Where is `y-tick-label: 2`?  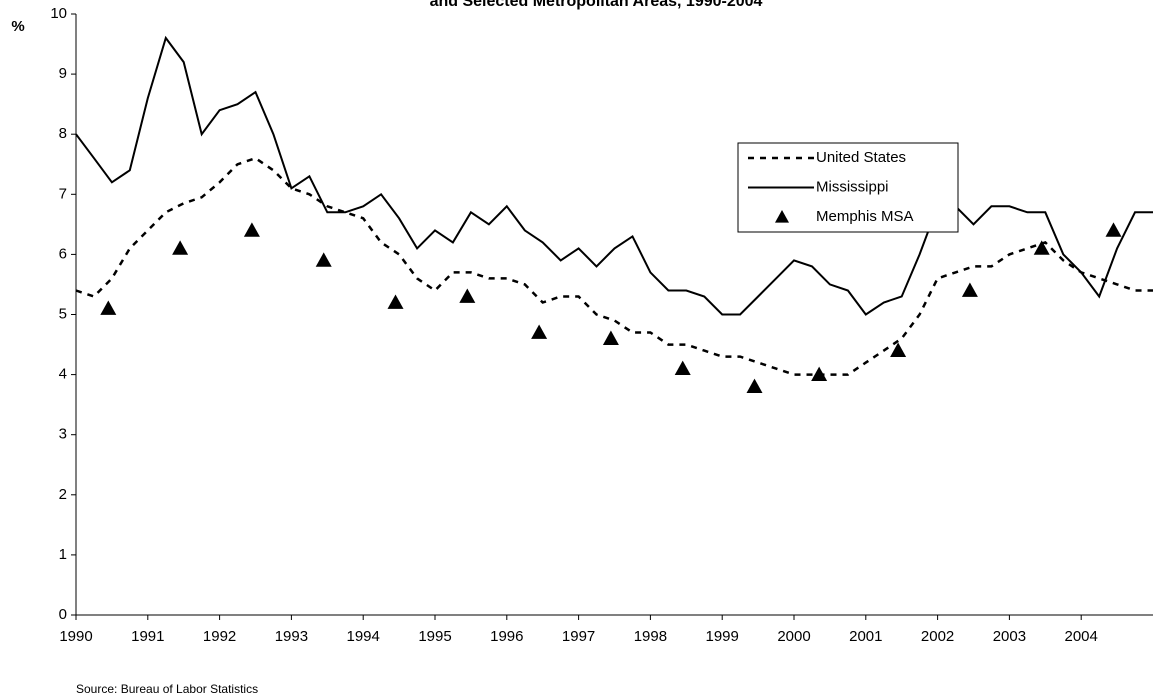 y-tick-label: 2 is located at coordinates (63, 494).